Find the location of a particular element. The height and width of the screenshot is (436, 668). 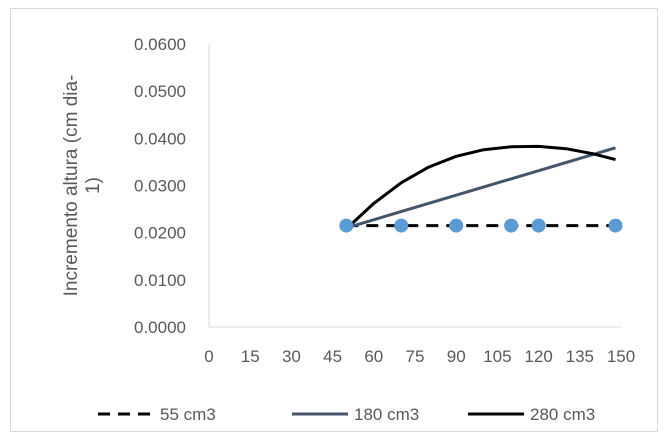

legend-label: 280 cm3 is located at coordinates (562, 414).